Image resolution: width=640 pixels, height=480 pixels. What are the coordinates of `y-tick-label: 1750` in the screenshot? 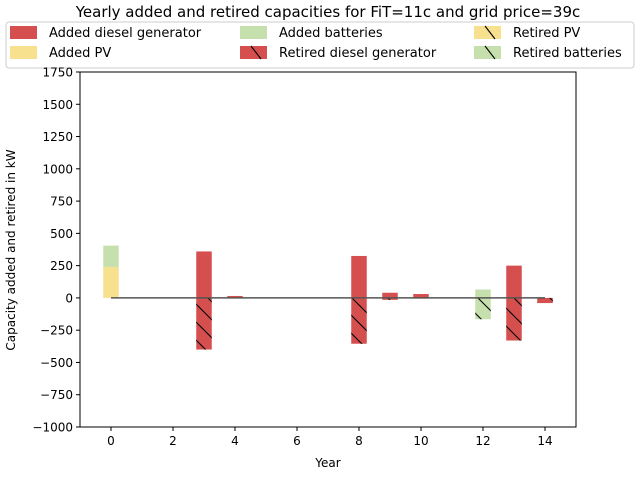 It's located at (57, 73).